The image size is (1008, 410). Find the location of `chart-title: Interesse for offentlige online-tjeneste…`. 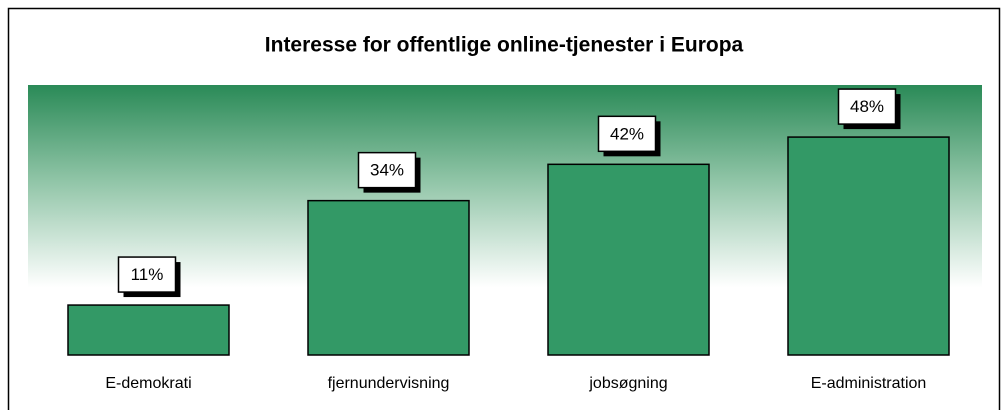

chart-title: Interesse for offentlige online-tjeneste… is located at coordinates (504, 45).